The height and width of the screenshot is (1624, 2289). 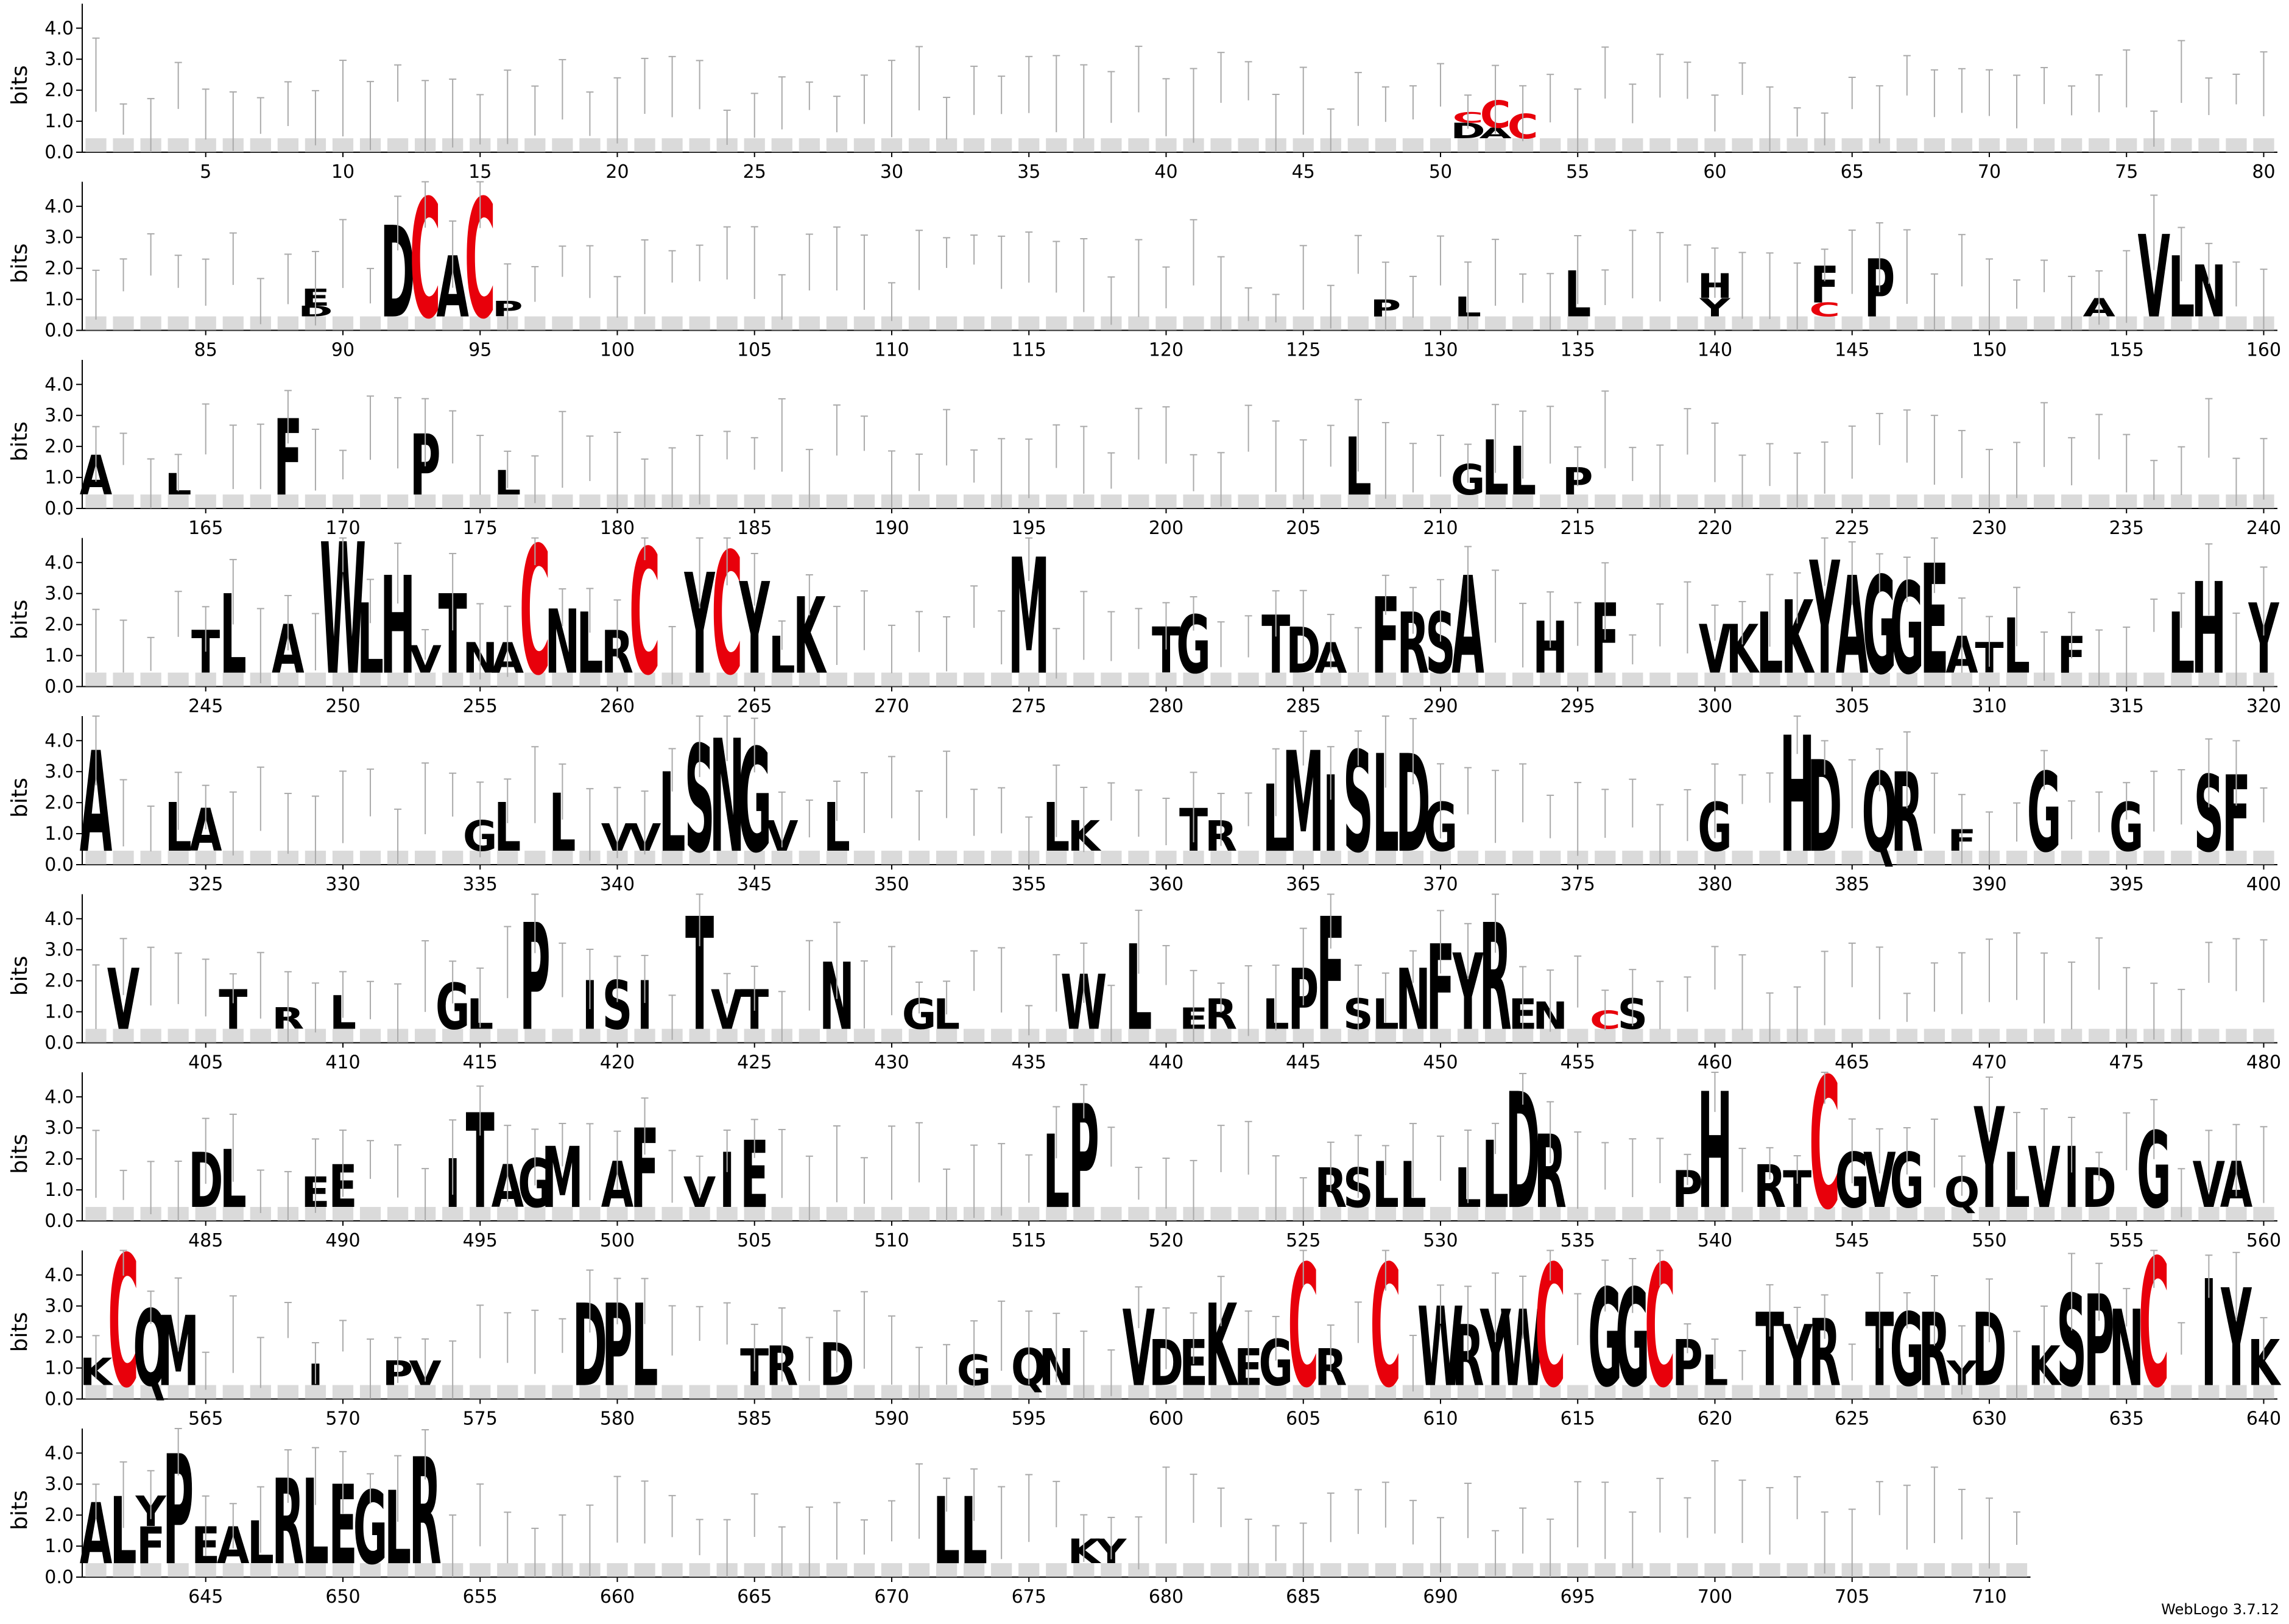 I want to click on x-tick-label: 240, so click(x=2264, y=528).